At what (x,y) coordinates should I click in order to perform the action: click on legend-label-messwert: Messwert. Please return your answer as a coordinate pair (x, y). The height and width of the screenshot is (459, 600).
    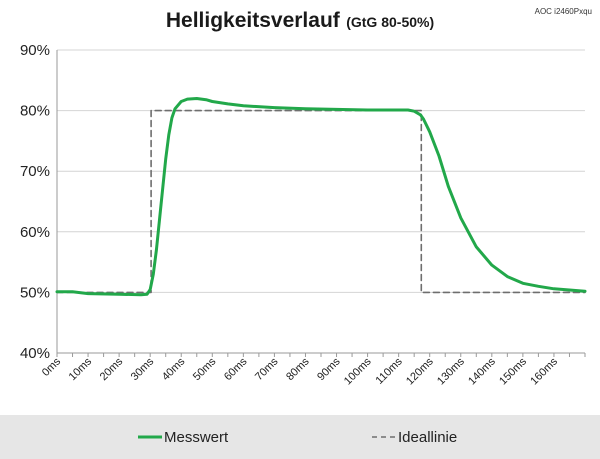
    Looking at the image, I should click on (196, 437).